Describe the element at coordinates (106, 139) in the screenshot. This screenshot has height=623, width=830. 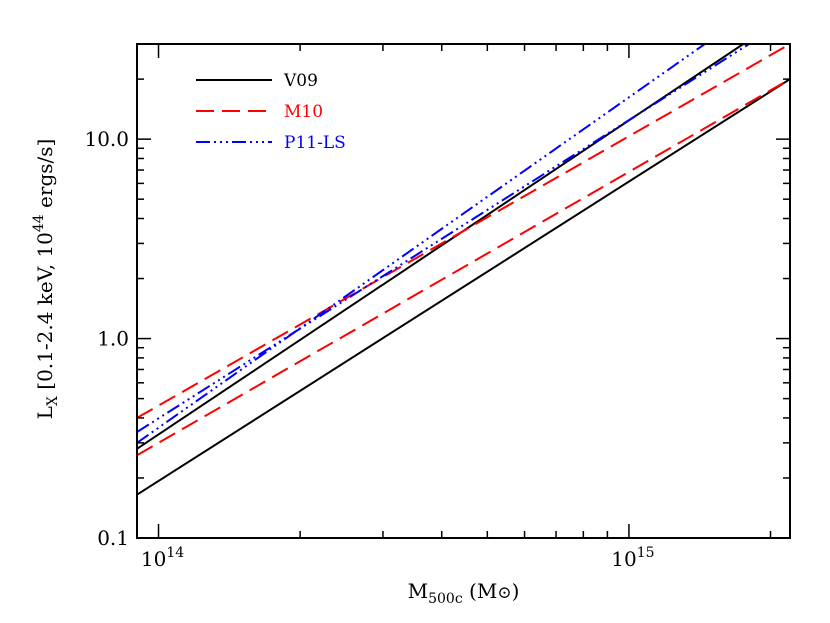
I see `y-tick-label: 10.0` at that location.